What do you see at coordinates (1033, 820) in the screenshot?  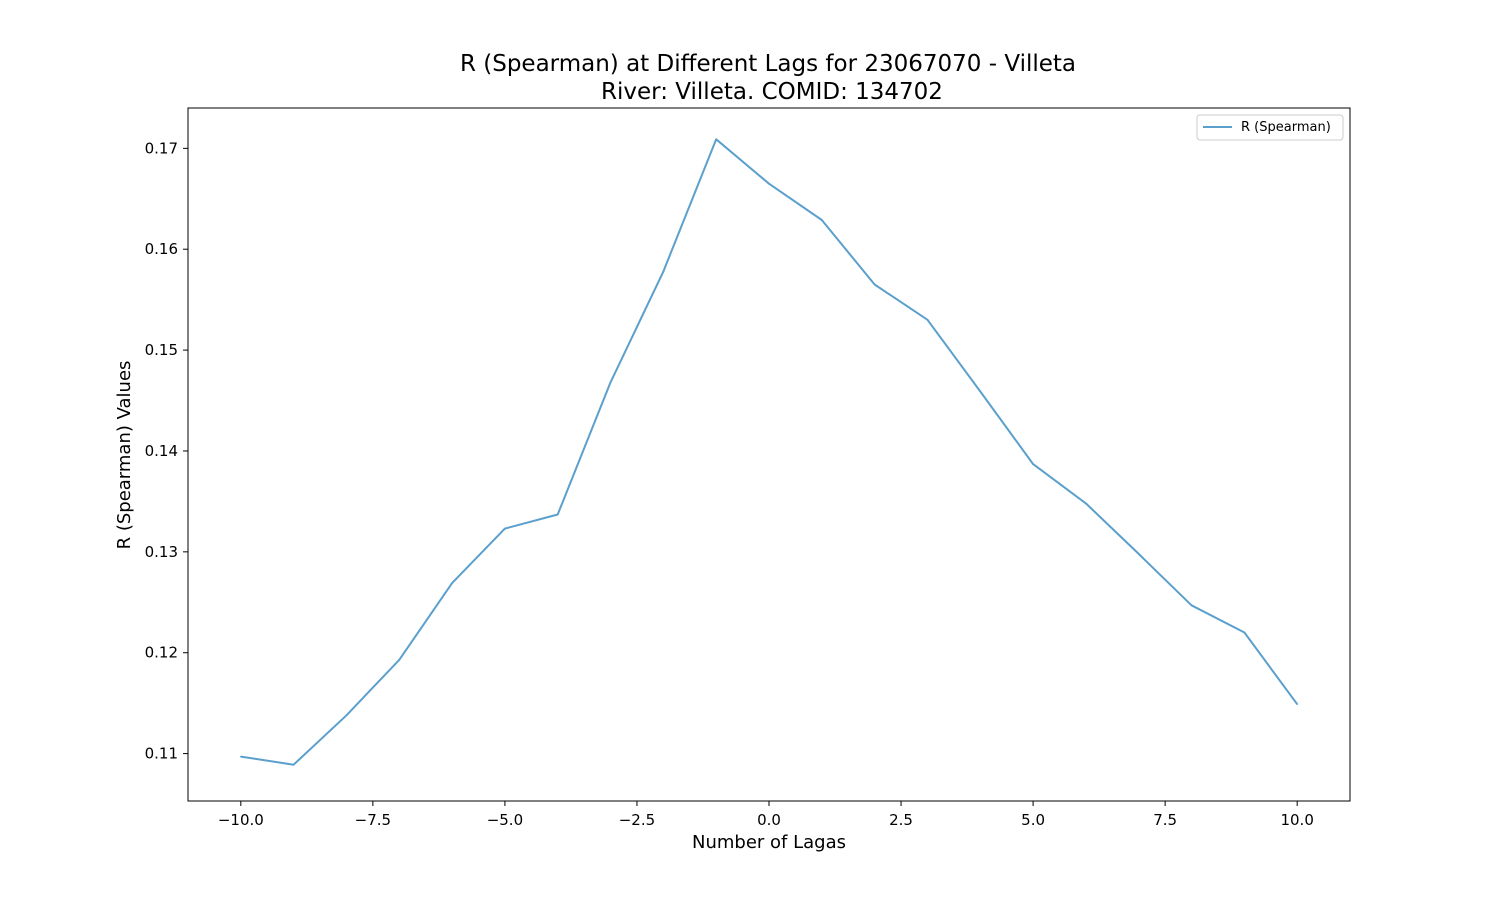 I see `x-tick-label: 5.0` at bounding box center [1033, 820].